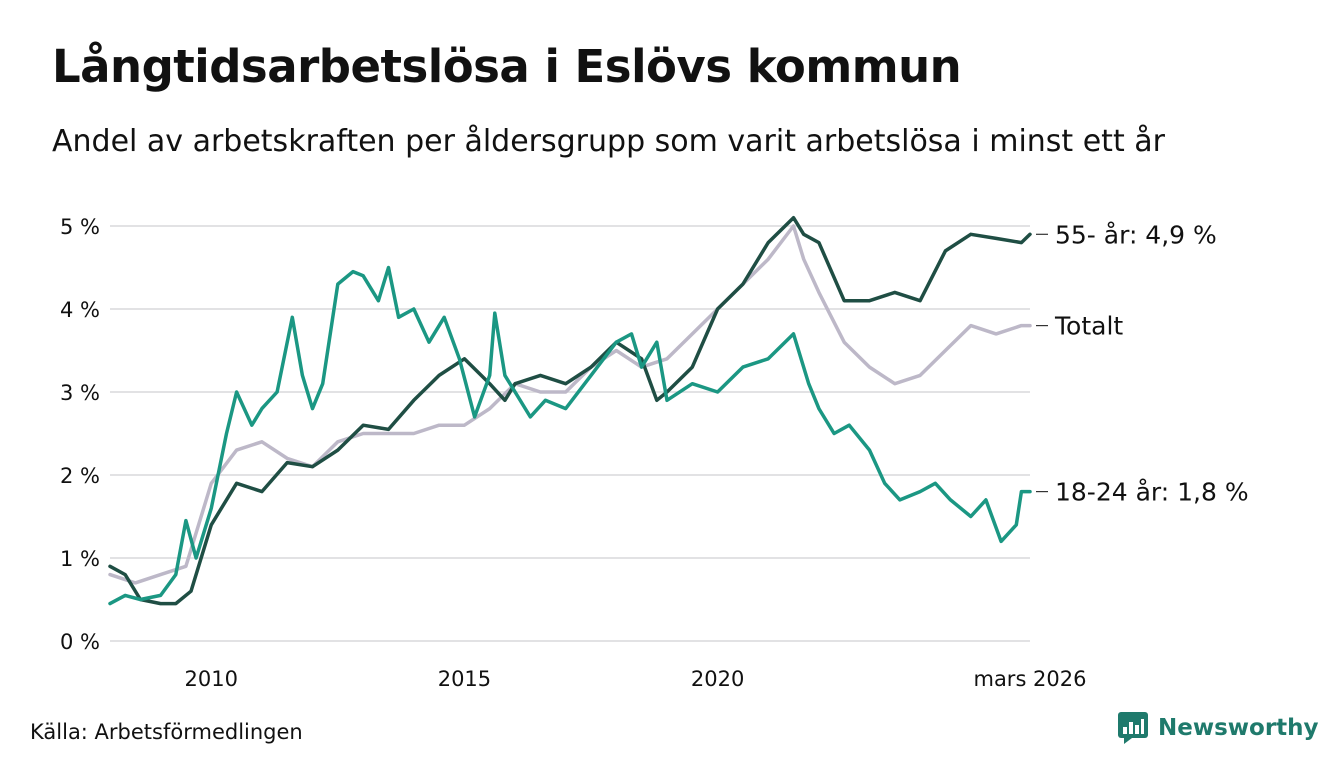  I want to click on y-tick-label: 3 %, so click(80, 393).